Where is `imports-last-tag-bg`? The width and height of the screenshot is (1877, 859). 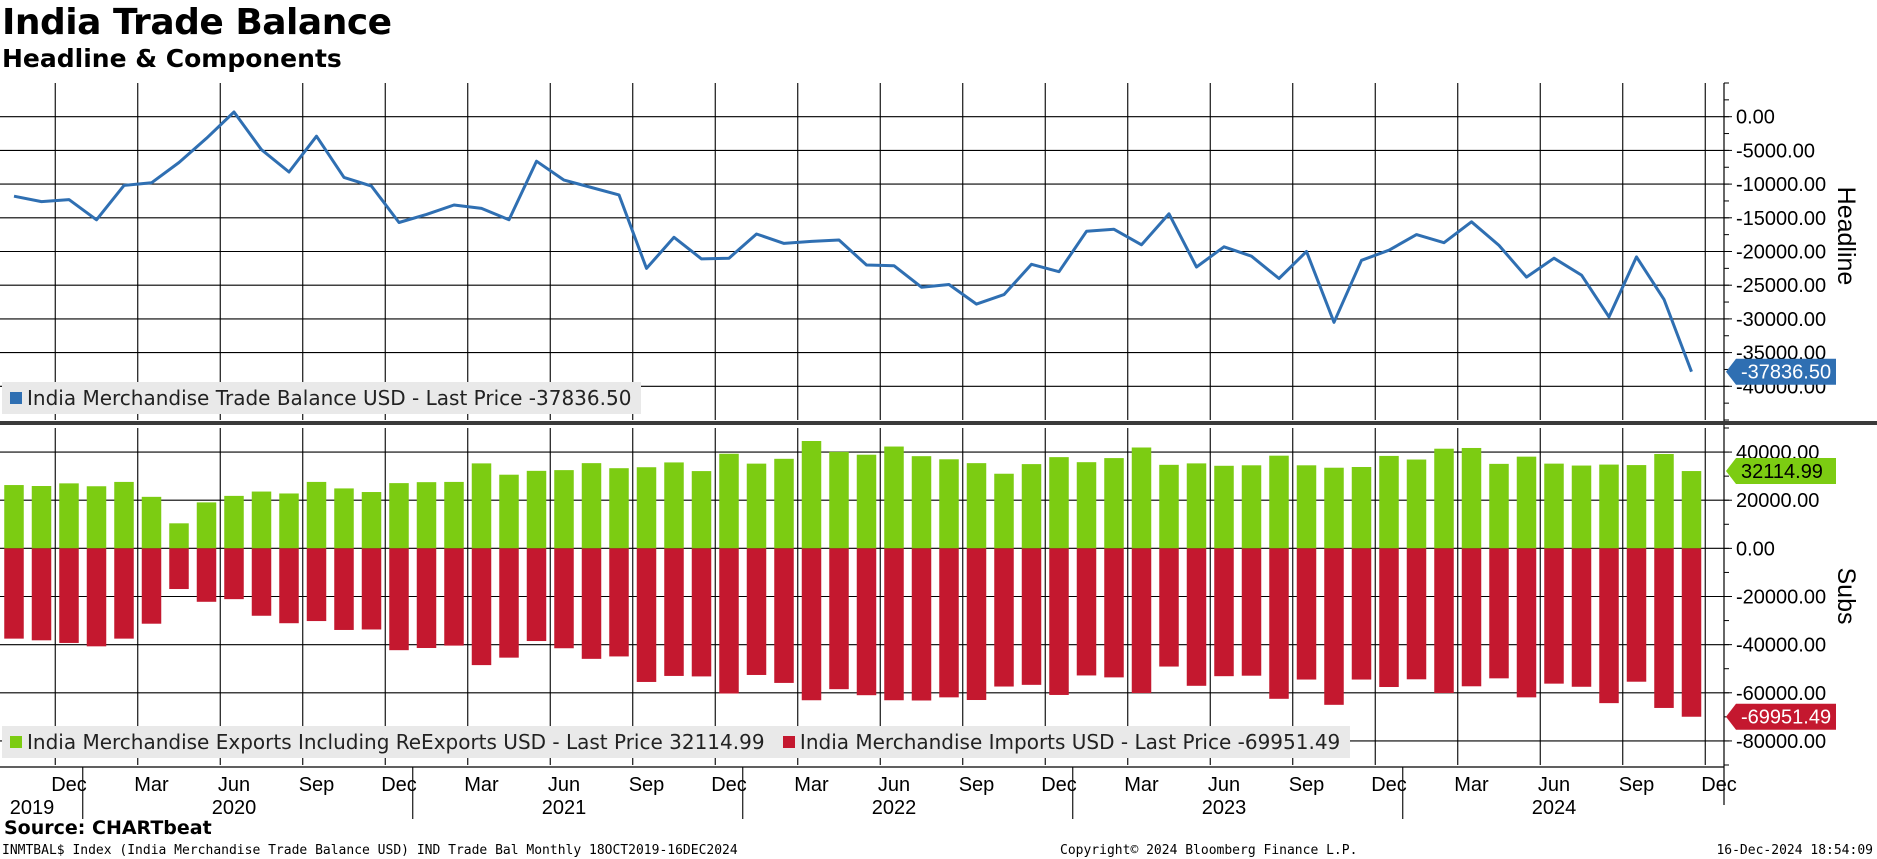
imports-last-tag-bg is located at coordinates (1781, 716).